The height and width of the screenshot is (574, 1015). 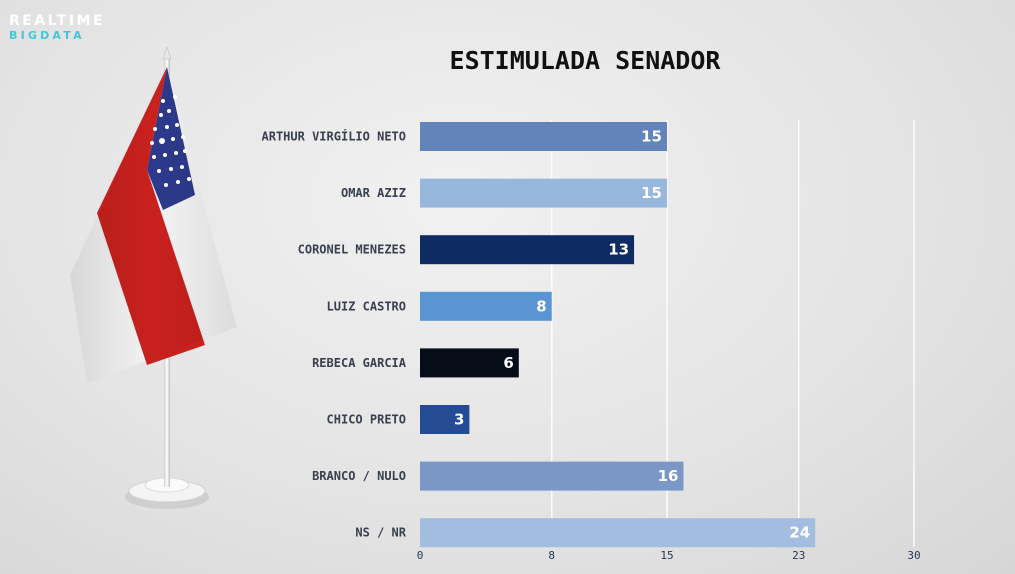 What do you see at coordinates (380, 533) in the screenshot?
I see `category-label: NS / NR` at bounding box center [380, 533].